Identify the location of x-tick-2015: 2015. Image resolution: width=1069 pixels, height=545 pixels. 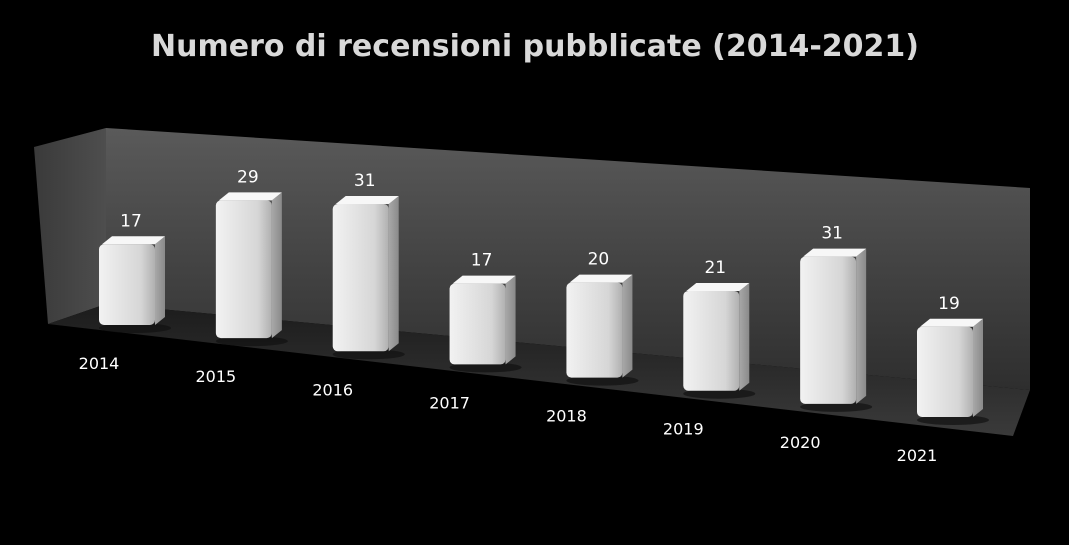
(215, 376).